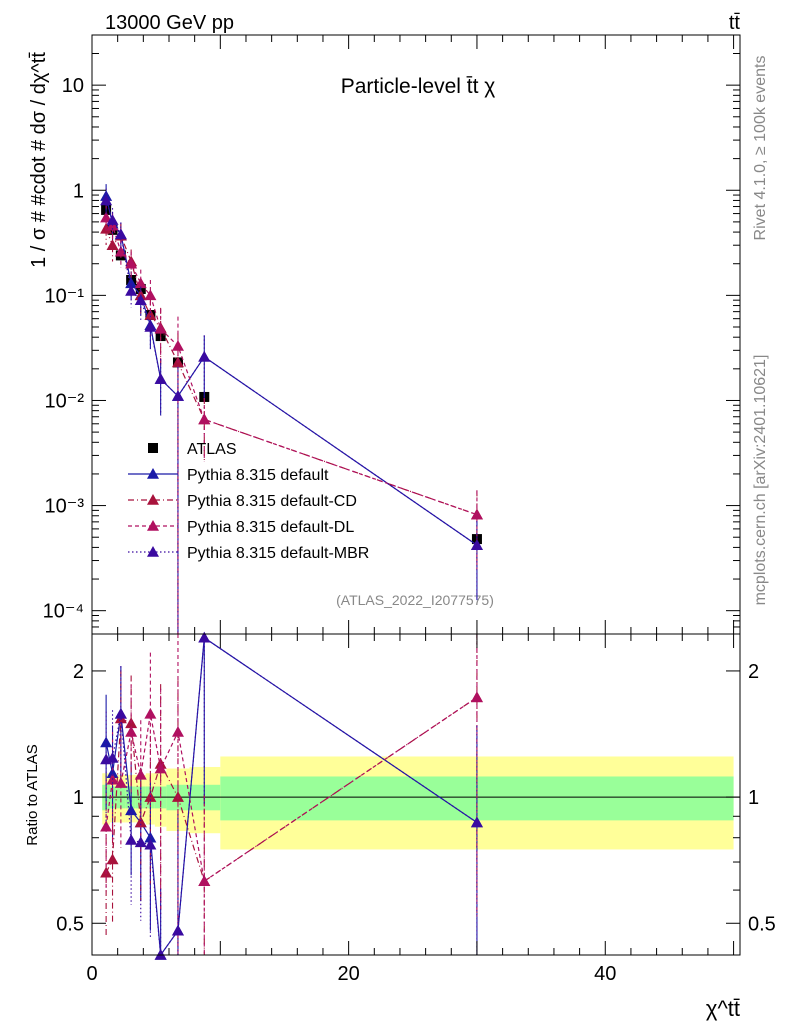 This screenshot has width=786, height=1024. What do you see at coordinates (760, 148) in the screenshot?
I see `rivet-version-label: Rivet 4.1.0, ≥ 100k events` at bounding box center [760, 148].